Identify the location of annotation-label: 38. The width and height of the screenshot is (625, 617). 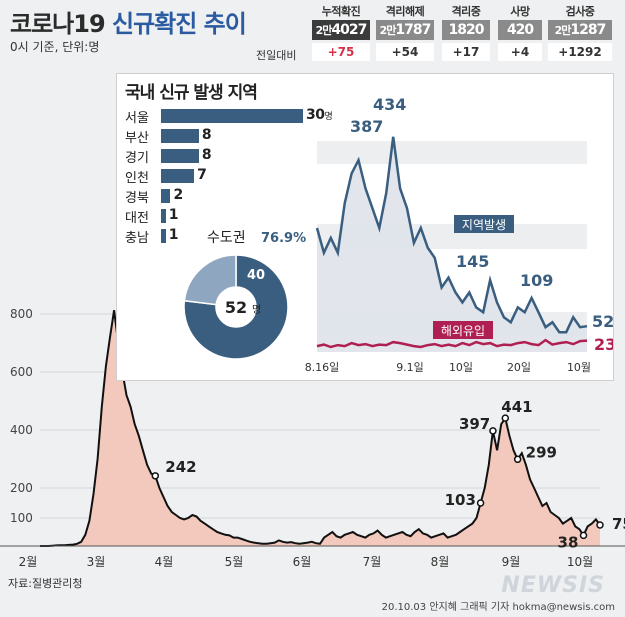
(568, 542).